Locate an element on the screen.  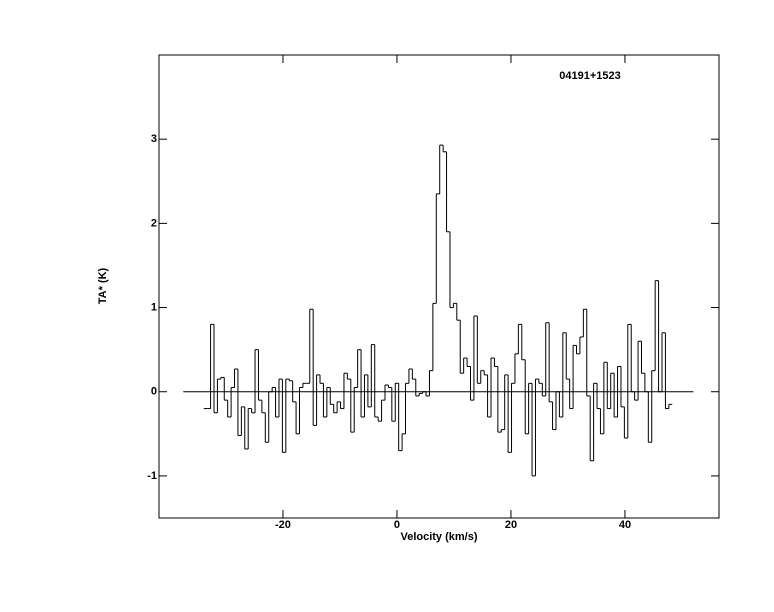
chart-title: 04191+1523 is located at coordinates (589, 76).